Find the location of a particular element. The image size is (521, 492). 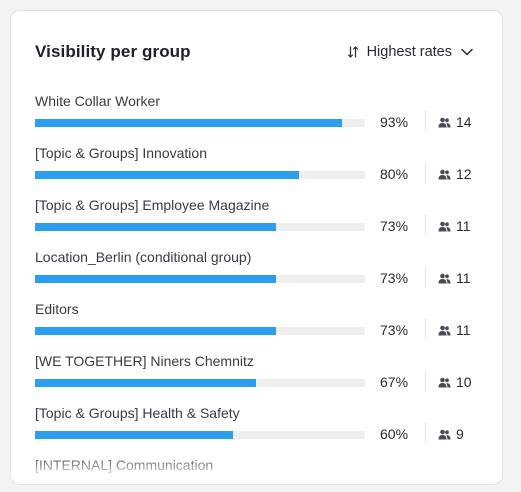

group-name: Editors is located at coordinates (57, 309).